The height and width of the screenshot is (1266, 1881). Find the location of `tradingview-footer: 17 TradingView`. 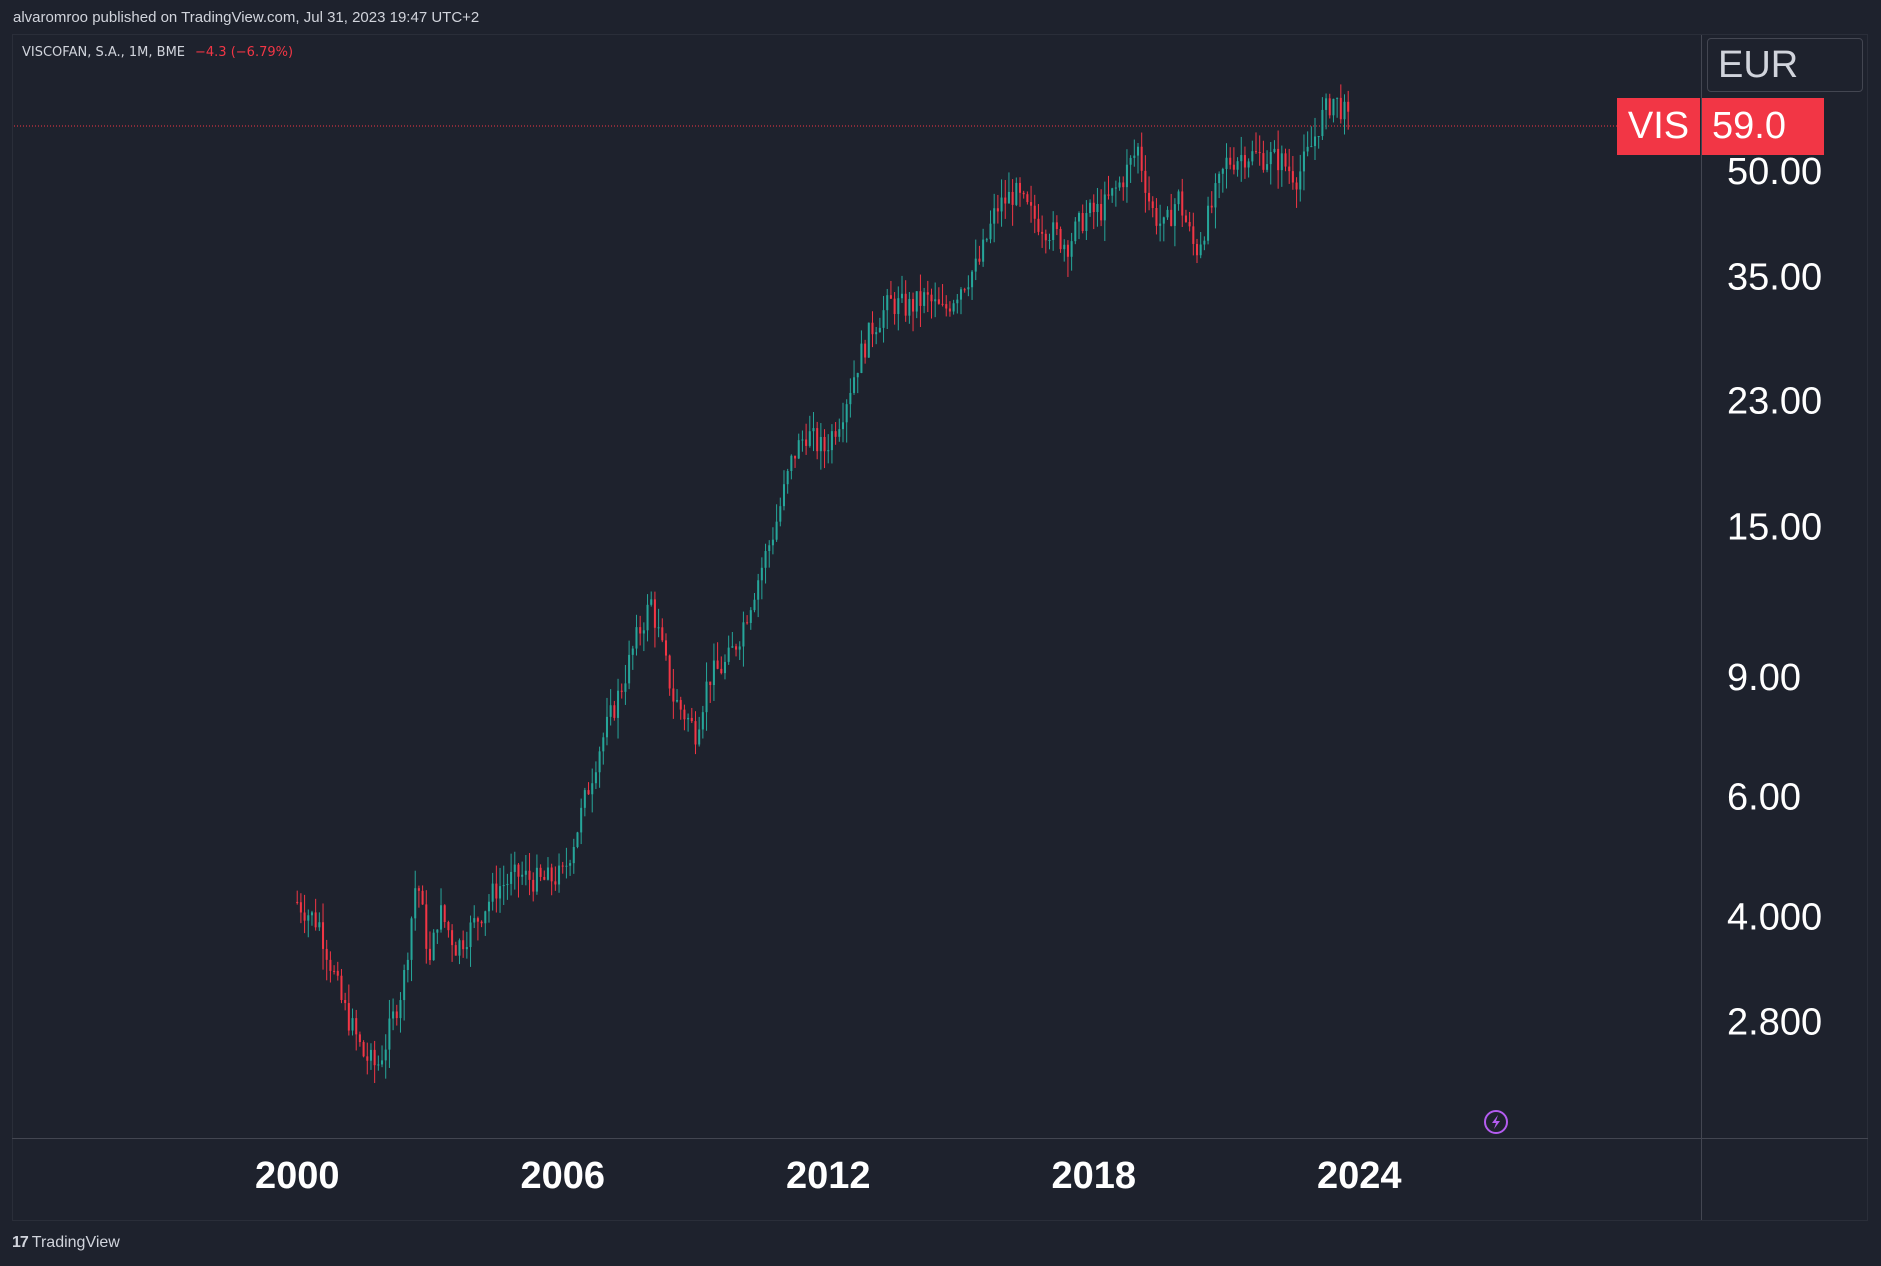

tradingview-footer: 17 TradingView is located at coordinates (66, 1243).